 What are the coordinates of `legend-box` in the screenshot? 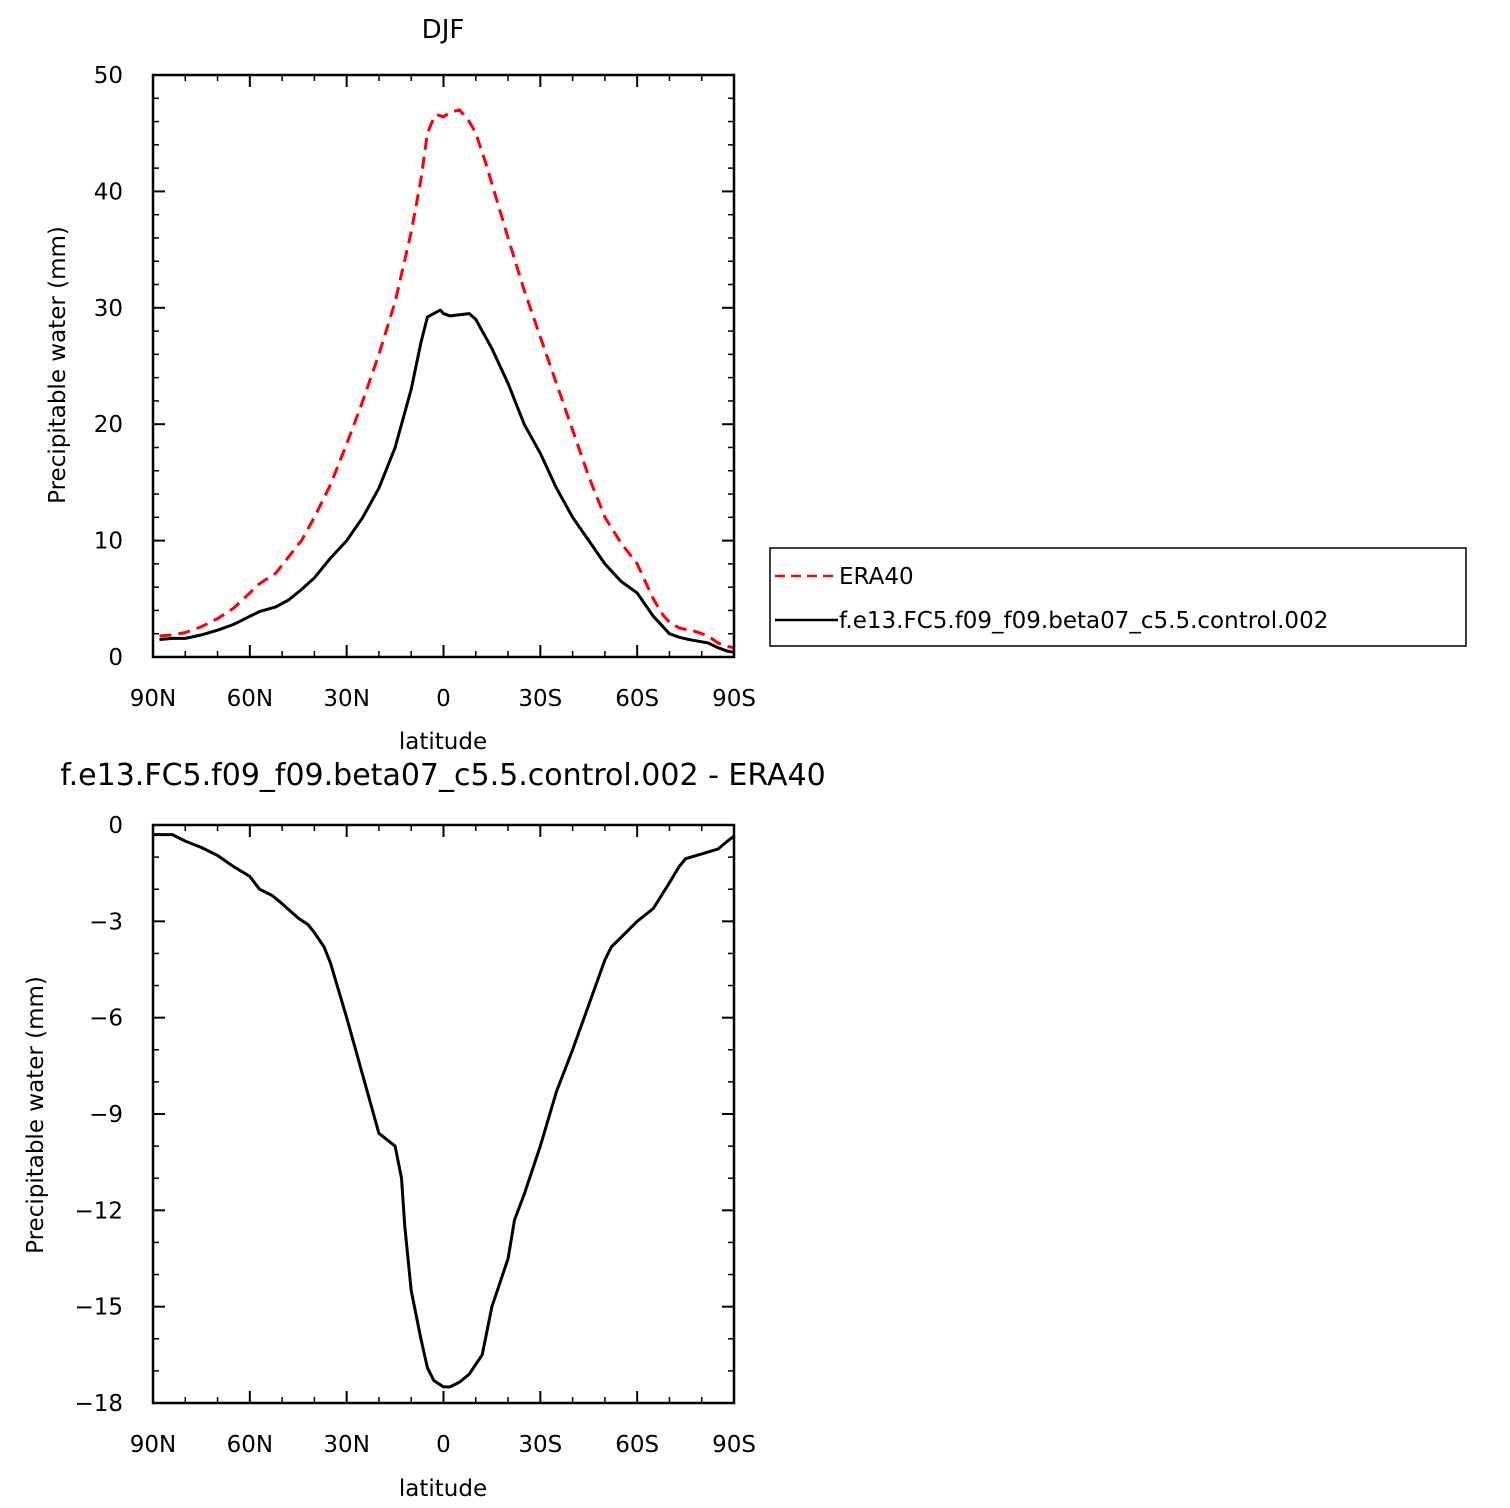 It's located at (1118, 597).